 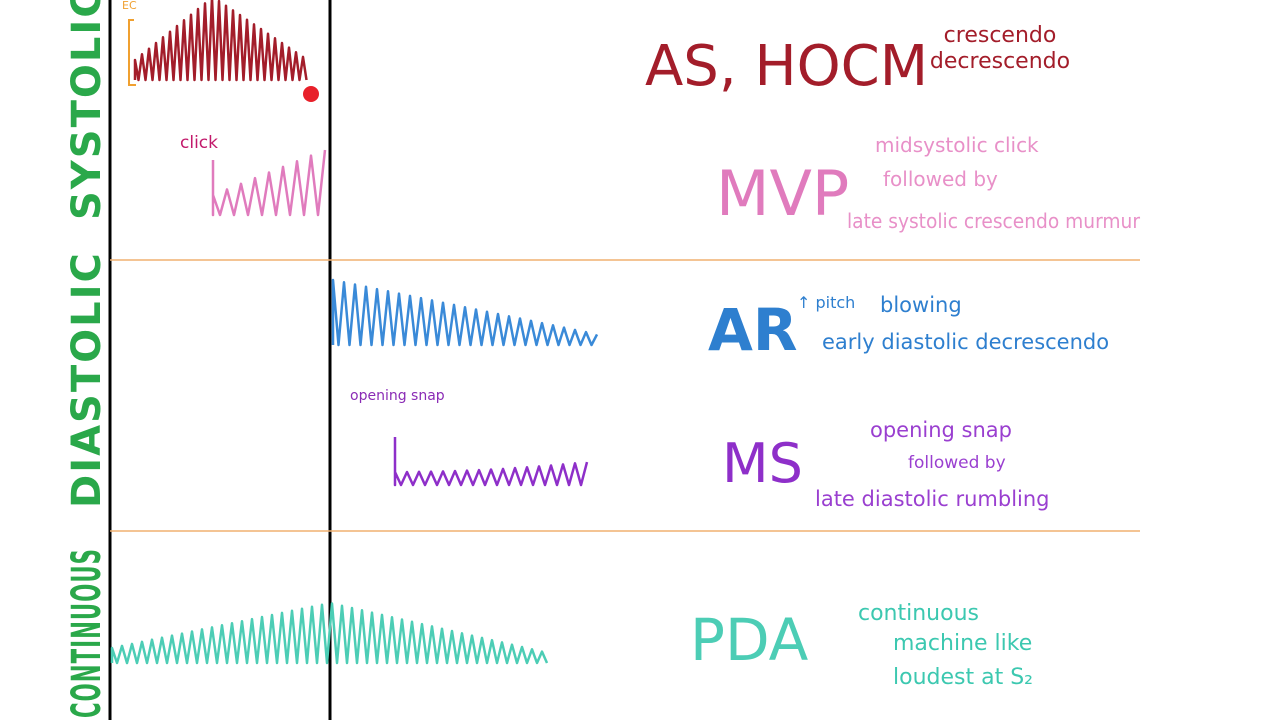 What do you see at coordinates (786, 66) in the screenshot?
I see `murmur-name: AS, HOCM` at bounding box center [786, 66].